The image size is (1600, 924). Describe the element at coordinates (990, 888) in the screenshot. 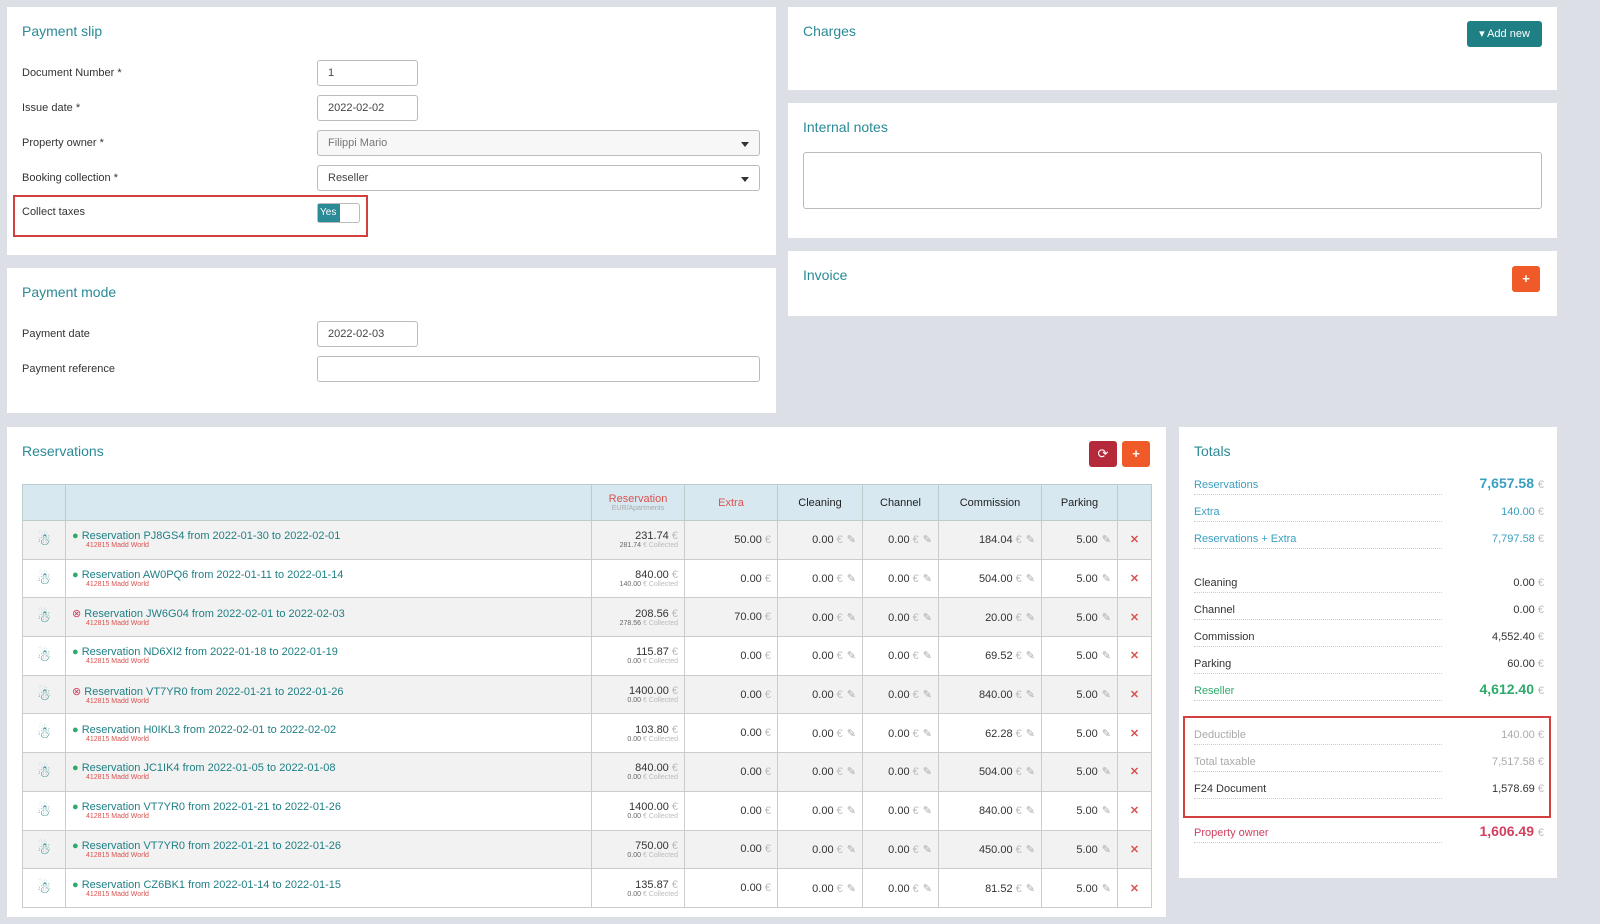

I see `commission-cell: 81.52 € ✎` at that location.